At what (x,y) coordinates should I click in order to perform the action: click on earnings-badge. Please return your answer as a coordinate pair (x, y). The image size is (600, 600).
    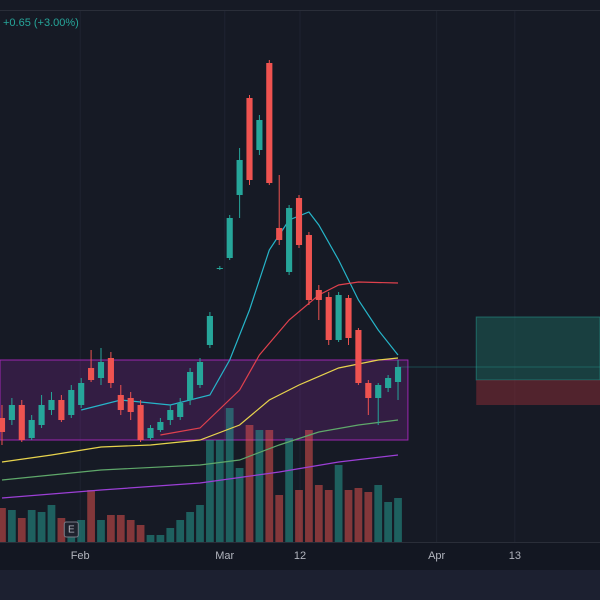
    Looking at the image, I should click on (71, 529).